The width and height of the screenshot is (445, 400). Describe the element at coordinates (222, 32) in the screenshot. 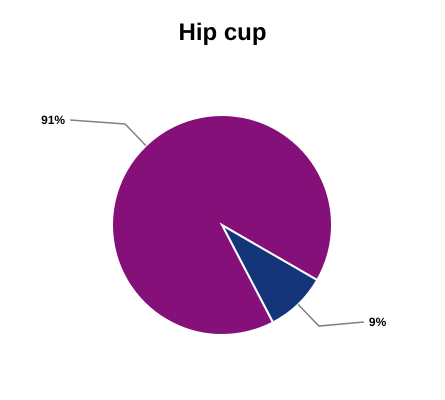

I see `chart-title: Hip cup` at that location.